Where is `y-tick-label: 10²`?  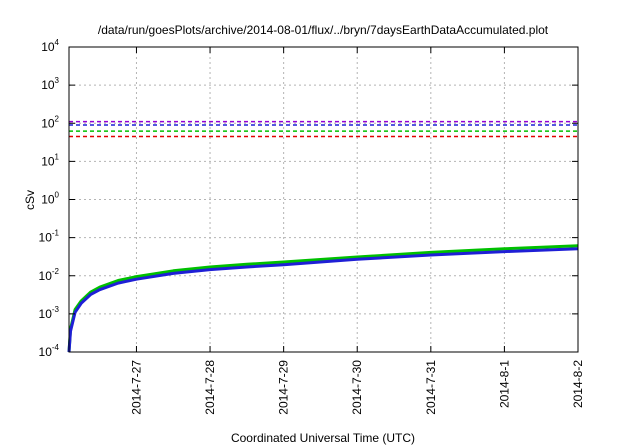 y-tick-label: 10² is located at coordinates (50, 122).